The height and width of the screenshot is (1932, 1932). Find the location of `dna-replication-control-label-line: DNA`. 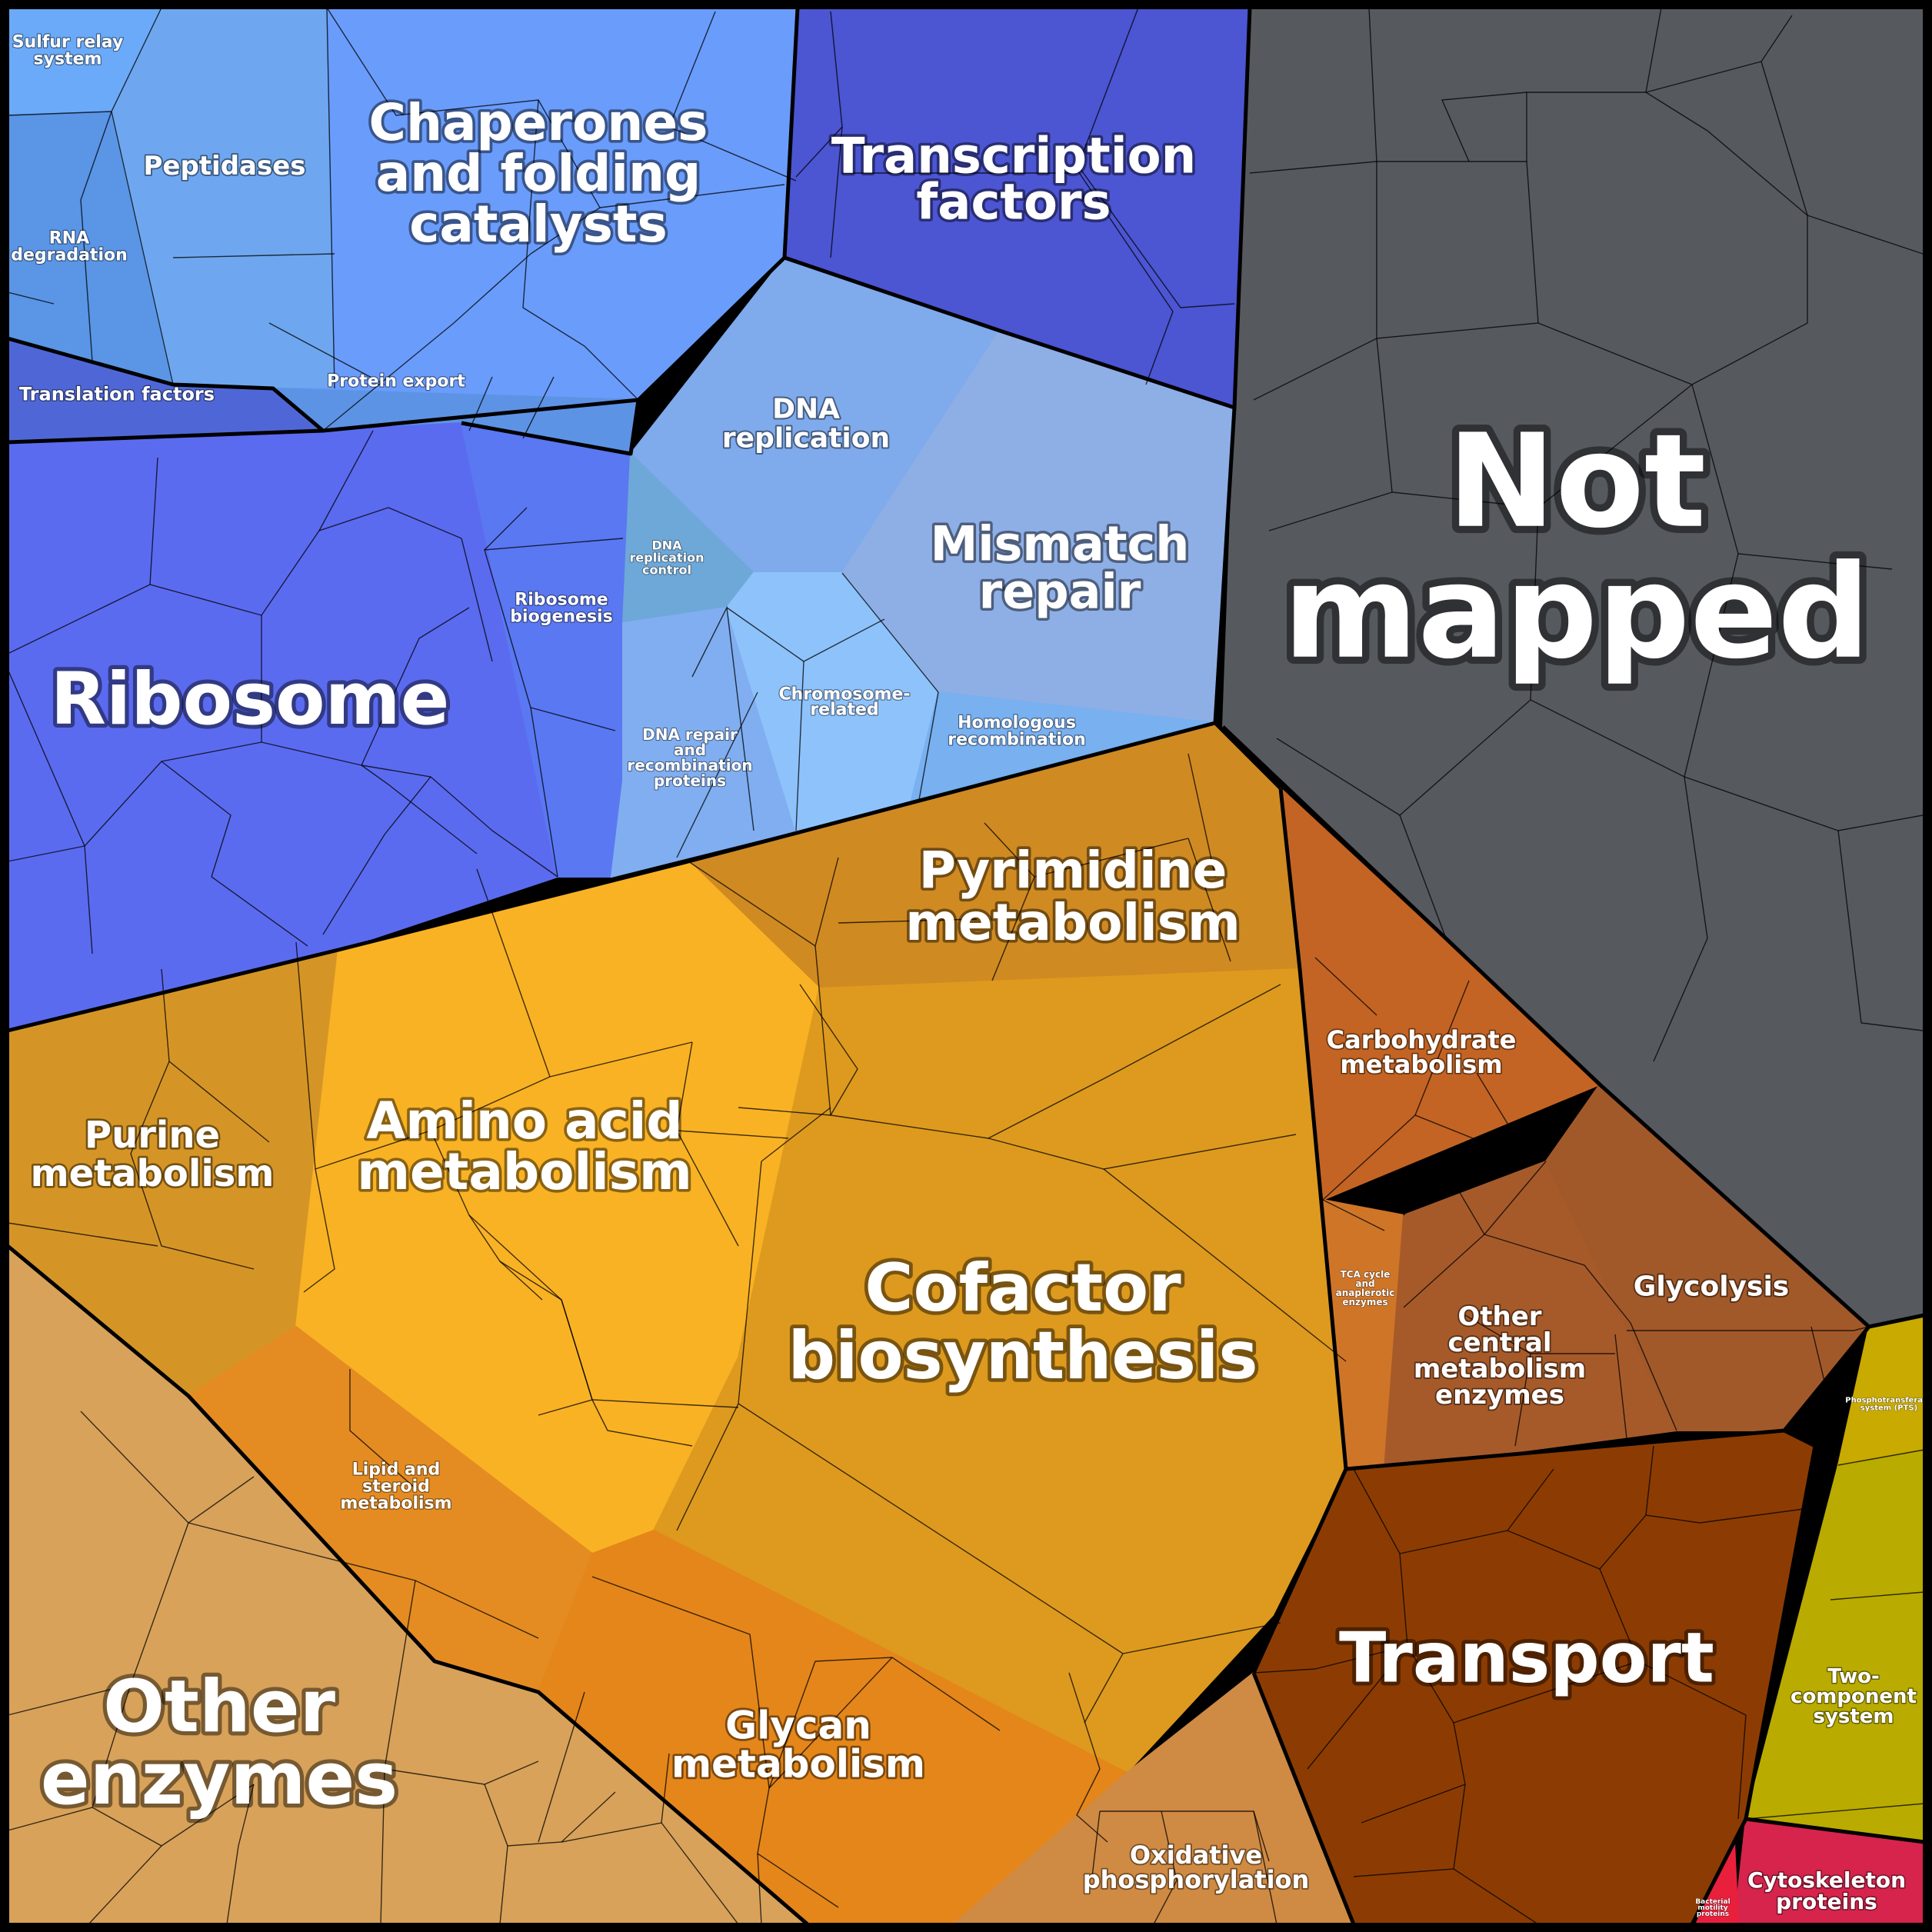

dna-replication-control-label-line: DNA is located at coordinates (666, 545).